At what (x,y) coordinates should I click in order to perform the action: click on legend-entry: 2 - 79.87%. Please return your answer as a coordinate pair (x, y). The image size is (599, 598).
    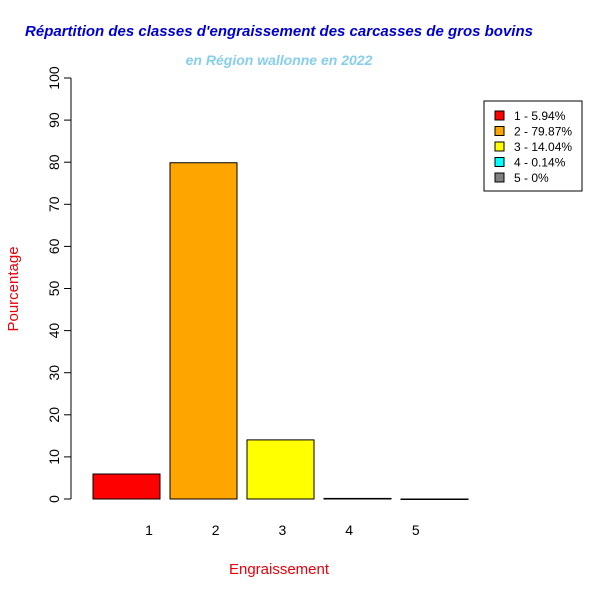
    Looking at the image, I should click on (543, 132).